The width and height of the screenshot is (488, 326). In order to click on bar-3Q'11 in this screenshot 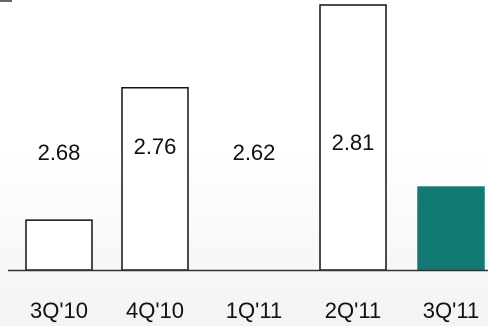, I will do `click(451, 228)`.